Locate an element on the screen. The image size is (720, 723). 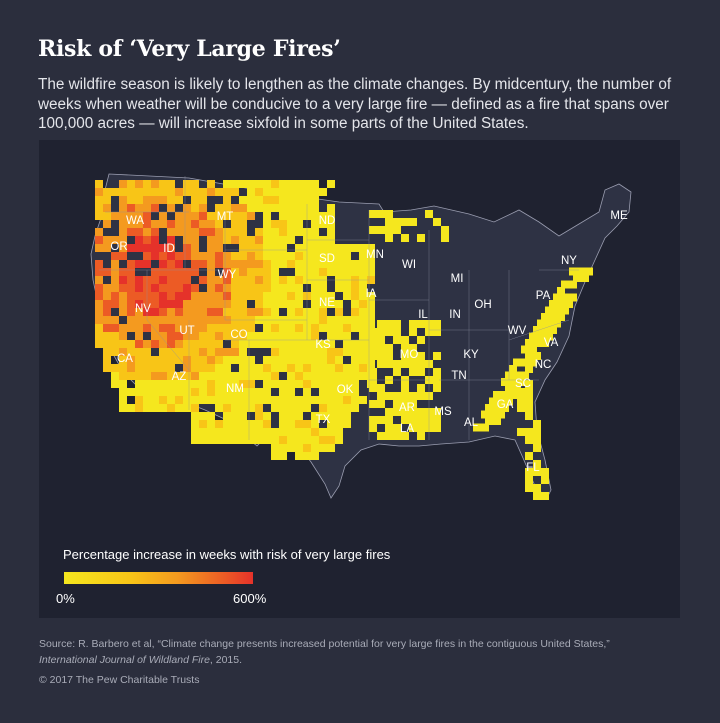
source-year: , 2015. is located at coordinates (226, 660).